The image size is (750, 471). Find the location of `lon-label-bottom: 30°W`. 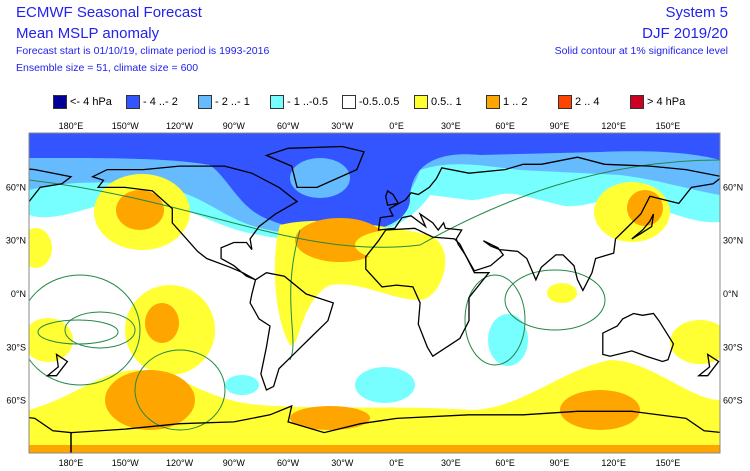

lon-label-bottom: 30°W is located at coordinates (342, 463).